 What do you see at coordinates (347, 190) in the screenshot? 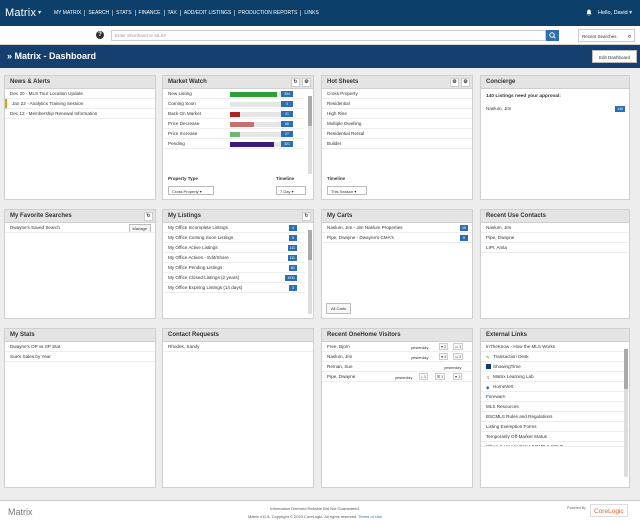
I see `timeline-select: This Season ▾` at bounding box center [347, 190].